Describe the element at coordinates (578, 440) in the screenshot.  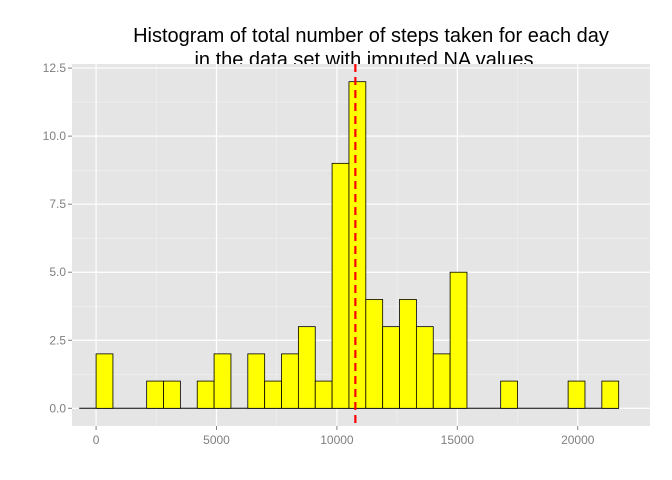
I see `x-tick-label: 20000` at that location.